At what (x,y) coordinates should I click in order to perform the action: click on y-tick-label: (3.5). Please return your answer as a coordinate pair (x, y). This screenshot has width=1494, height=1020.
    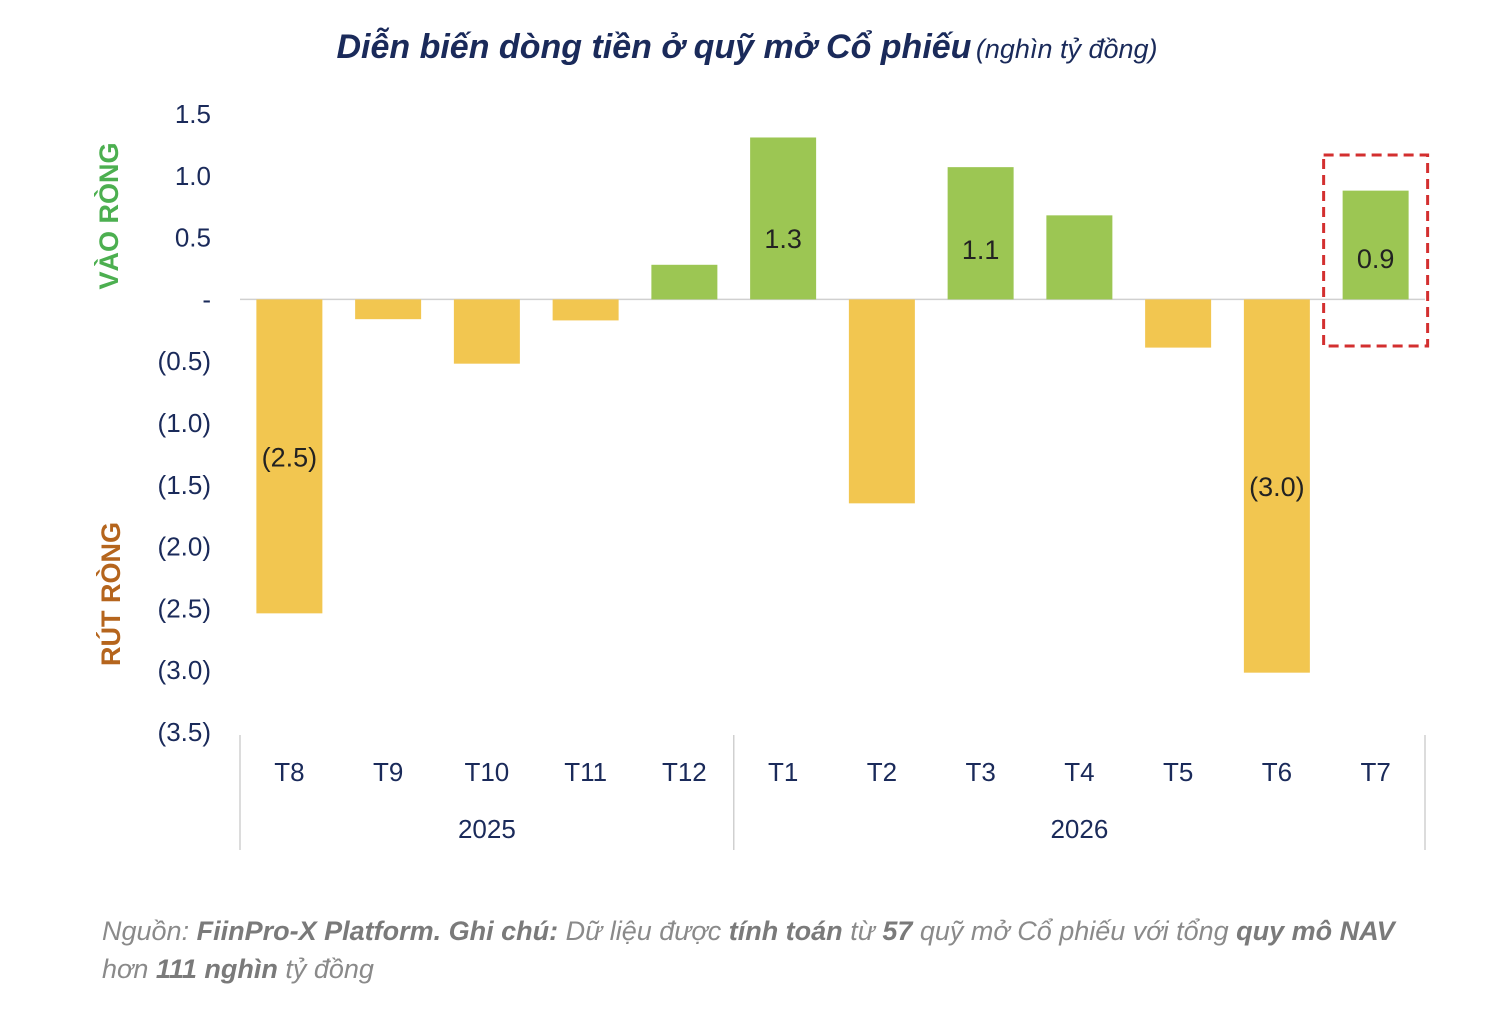
    Looking at the image, I should click on (184, 732).